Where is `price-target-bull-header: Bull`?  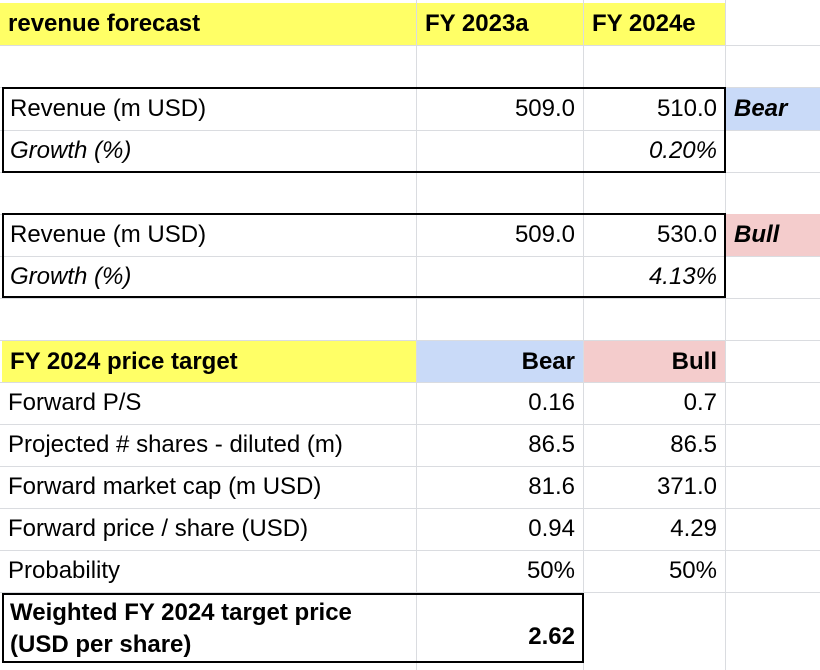 price-target-bull-header: Bull is located at coordinates (654, 361).